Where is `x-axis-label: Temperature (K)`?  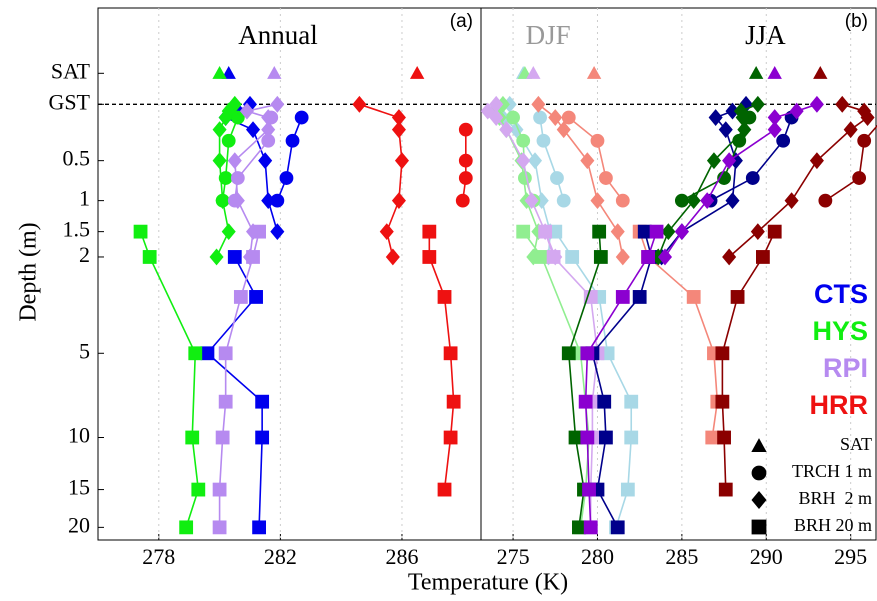 x-axis-label: Temperature (K) is located at coordinates (488, 583).